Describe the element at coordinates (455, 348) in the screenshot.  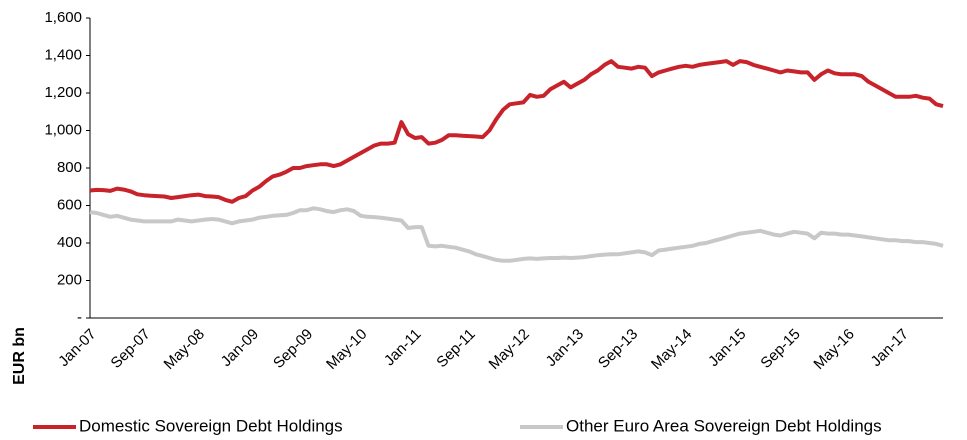
I see `x-tick-label: Sep-11` at that location.